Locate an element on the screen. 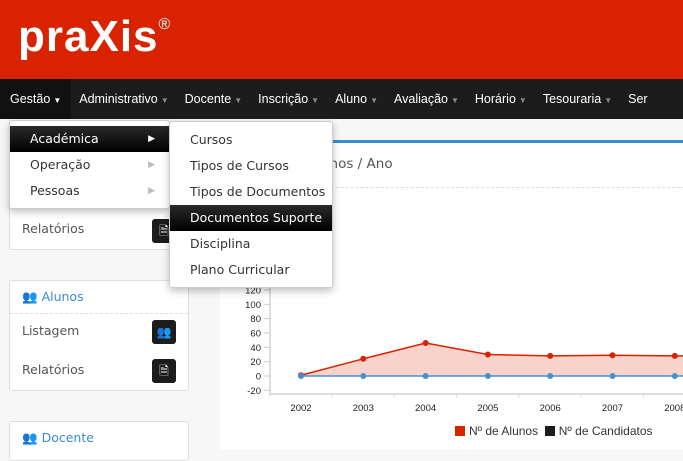 The image size is (683, 461). submenu-item: Cursos is located at coordinates (211, 139).